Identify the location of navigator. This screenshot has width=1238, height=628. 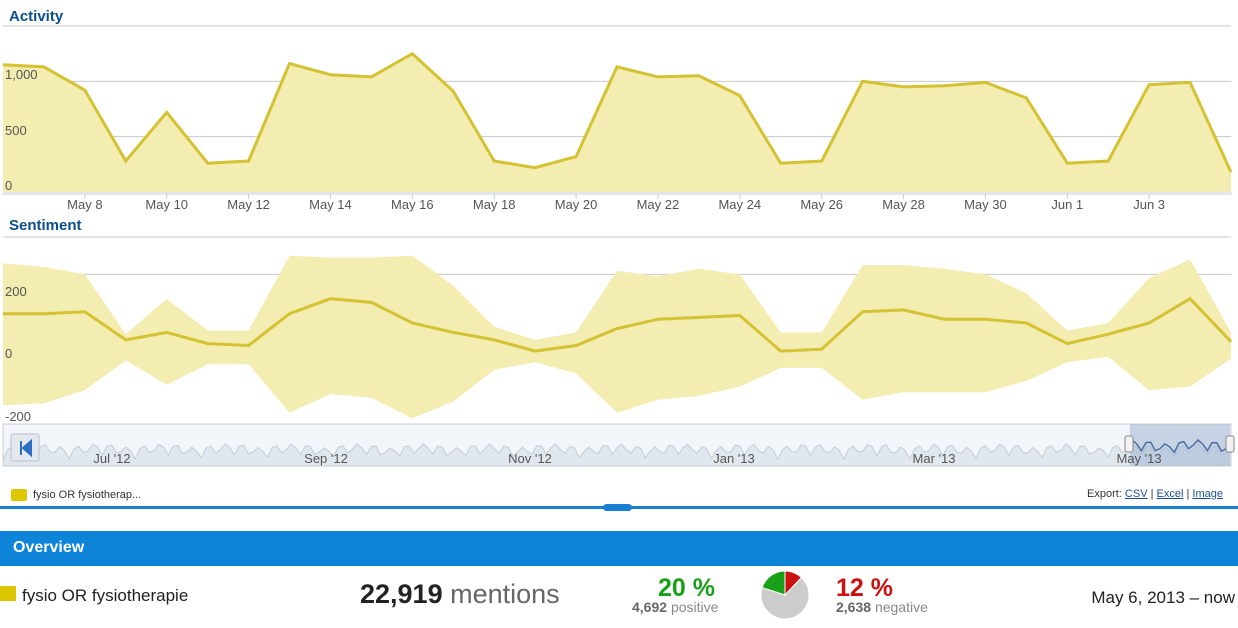
(618, 445).